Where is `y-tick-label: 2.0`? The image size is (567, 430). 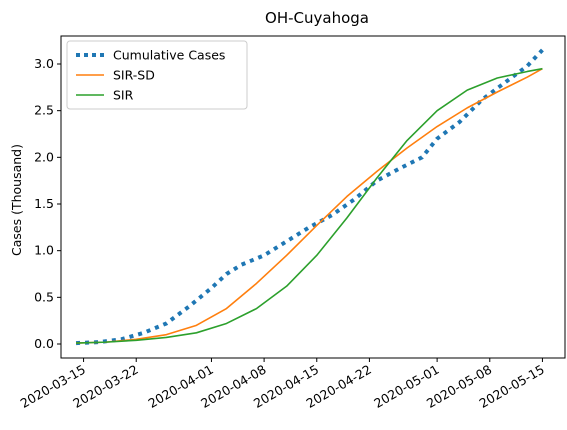
y-tick-label: 2.0 is located at coordinates (44, 156).